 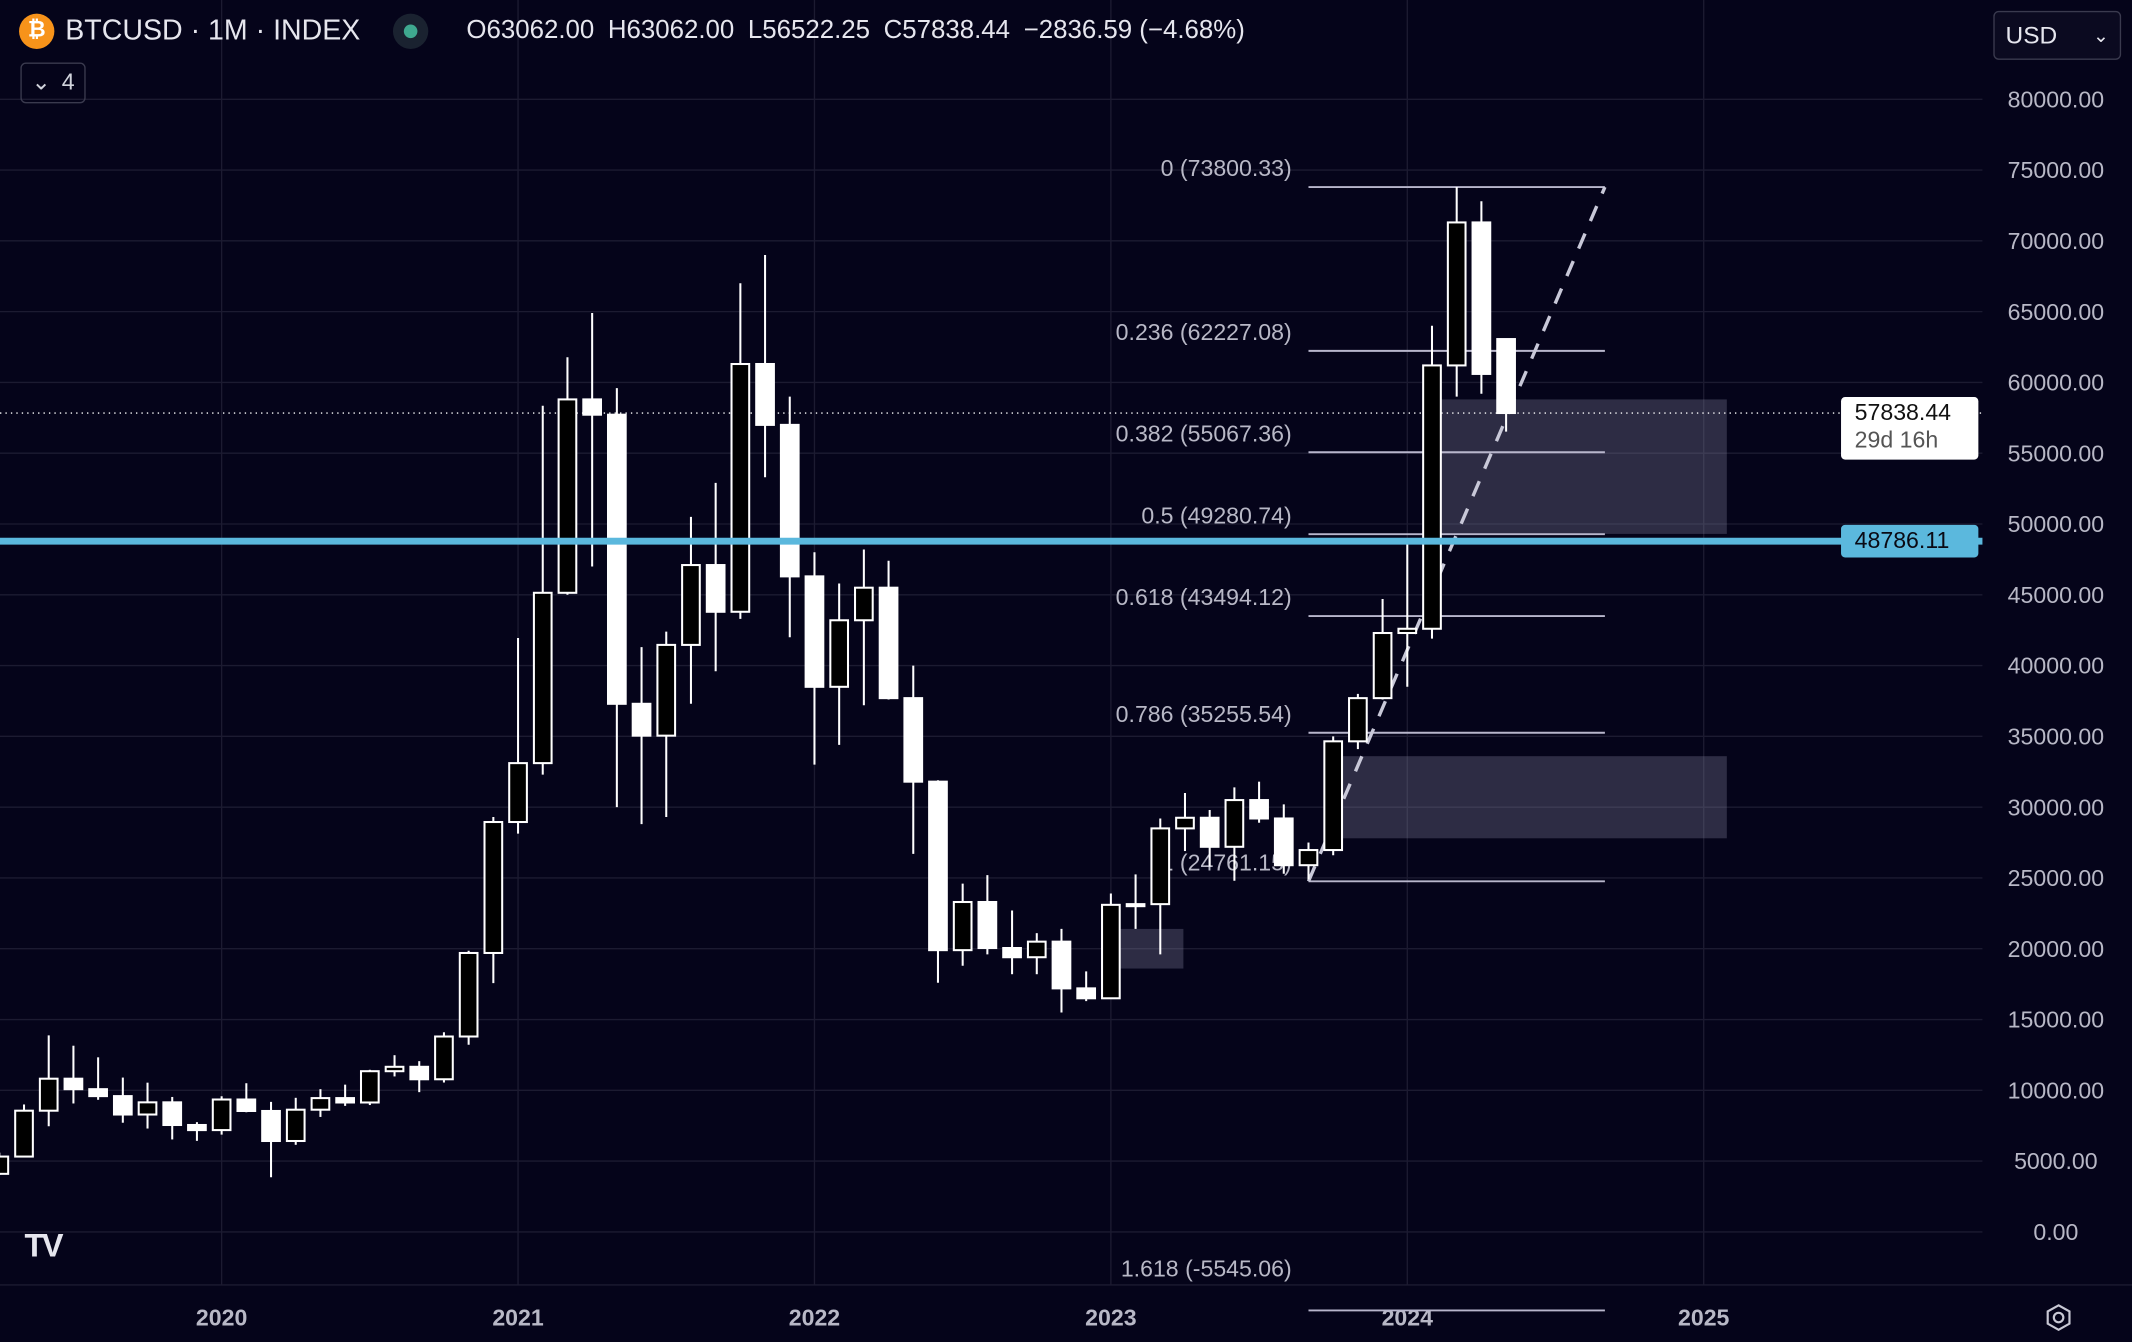 What do you see at coordinates (221, 1318) in the screenshot?
I see `x-tick-label: 2020` at bounding box center [221, 1318].